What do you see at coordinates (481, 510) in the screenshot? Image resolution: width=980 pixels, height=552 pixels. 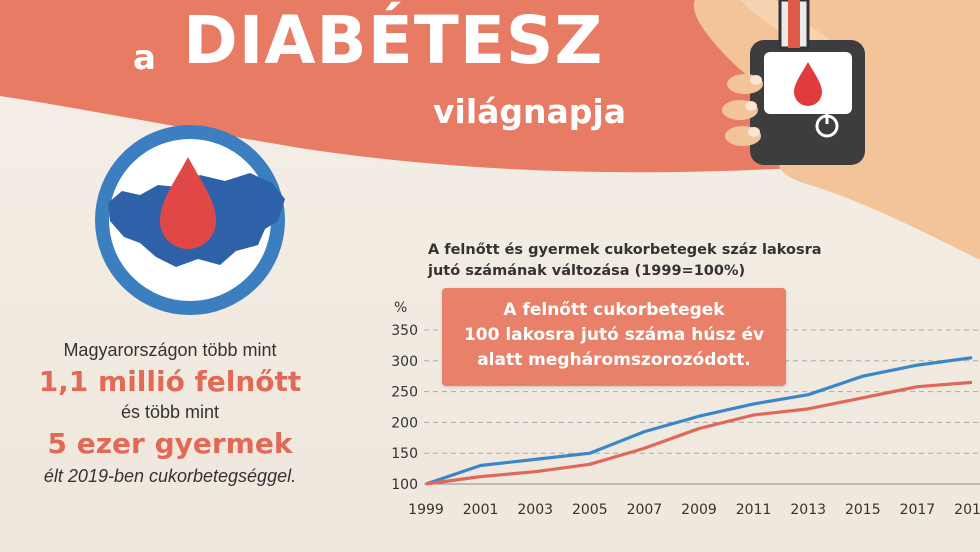 I see `x-tick-label: 2001` at bounding box center [481, 510].